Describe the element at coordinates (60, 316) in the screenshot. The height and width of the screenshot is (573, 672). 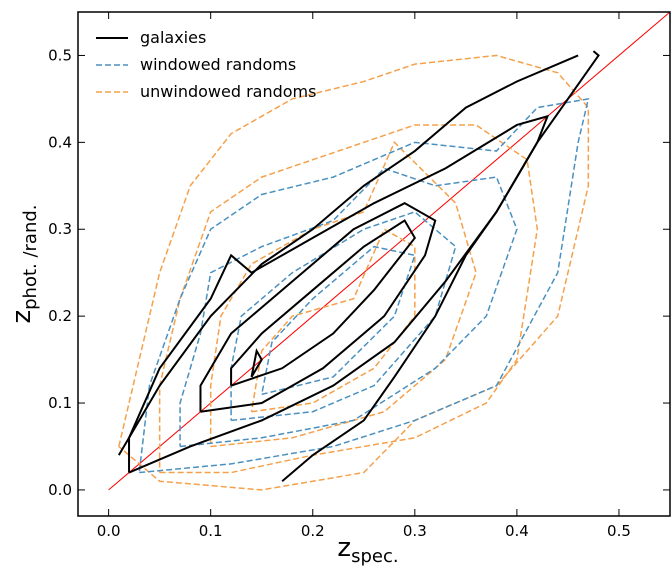
I see `y-tick-label: 0.2` at that location.